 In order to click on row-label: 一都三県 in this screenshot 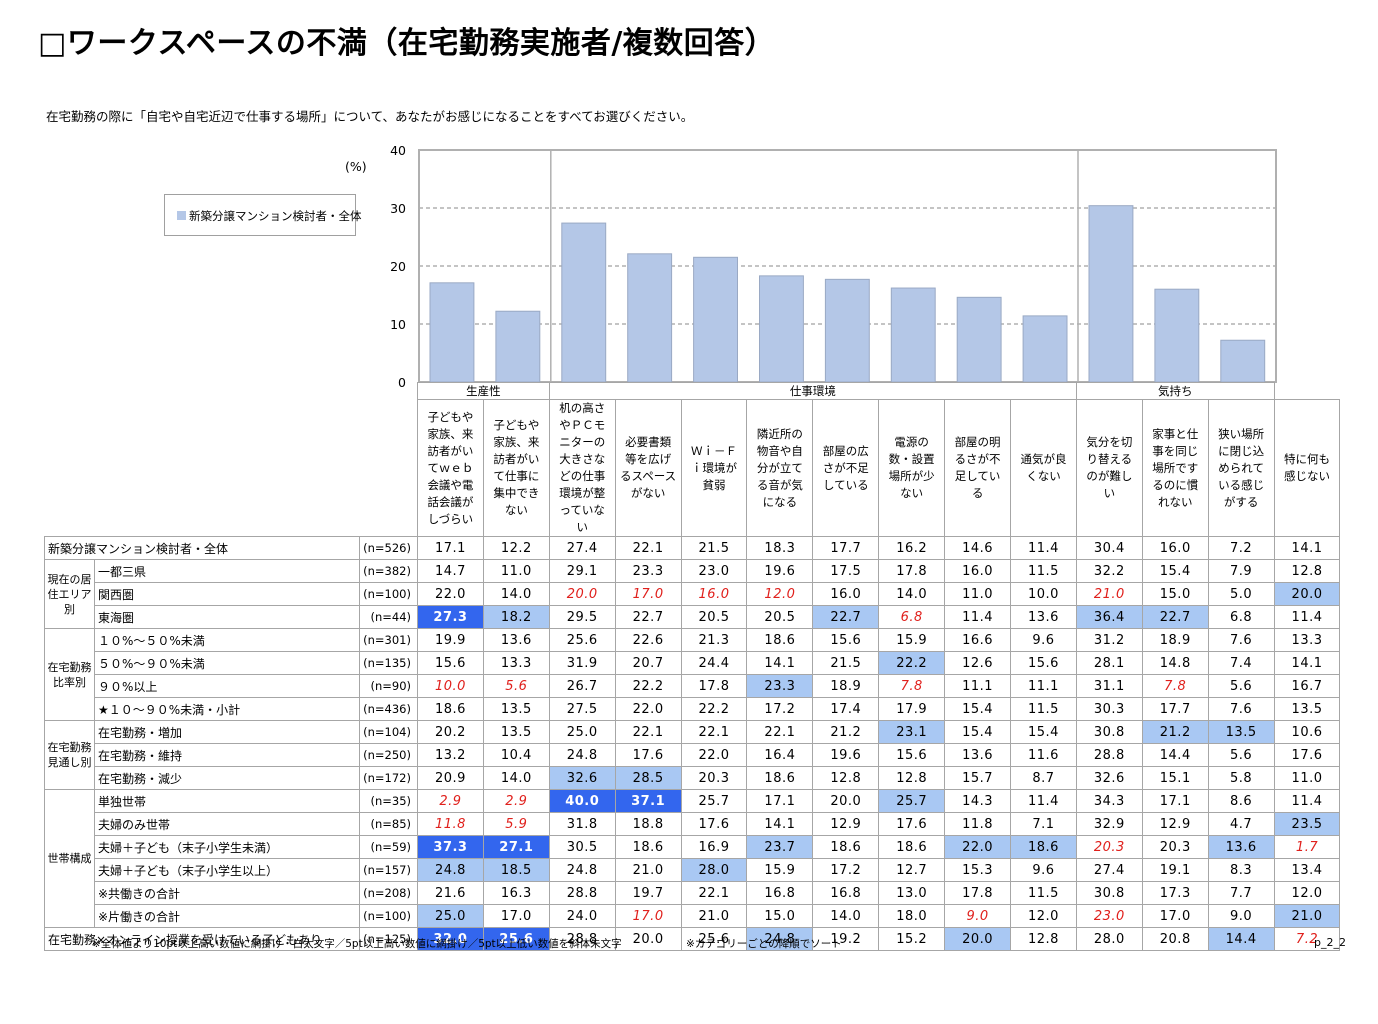, I will do `click(227, 571)`.